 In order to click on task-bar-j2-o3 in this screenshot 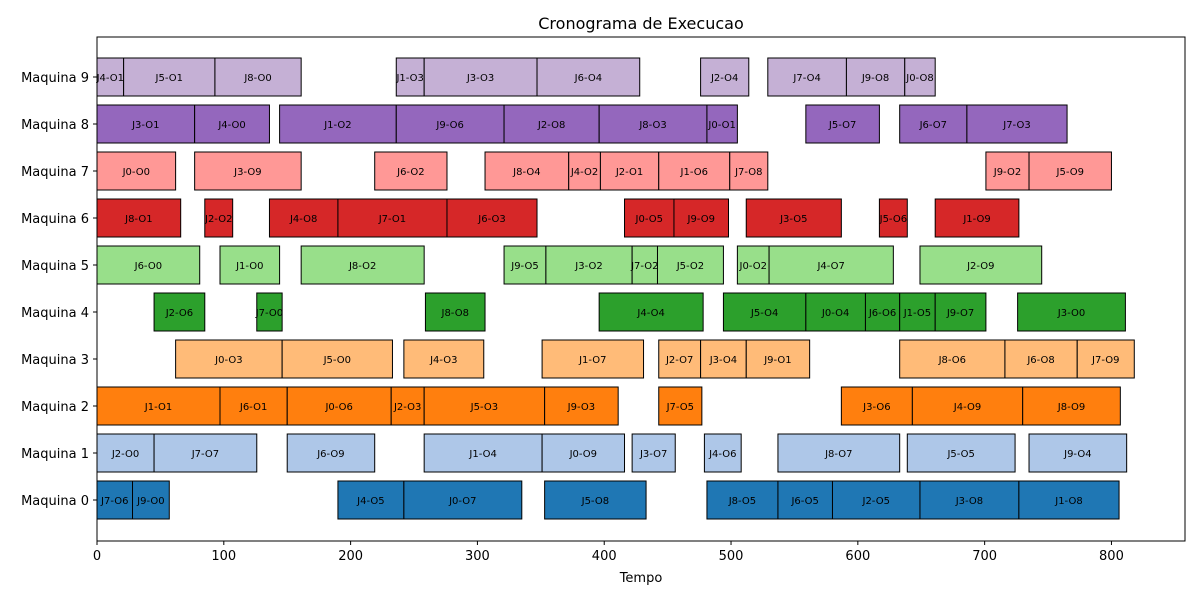, I will do `click(407, 406)`.